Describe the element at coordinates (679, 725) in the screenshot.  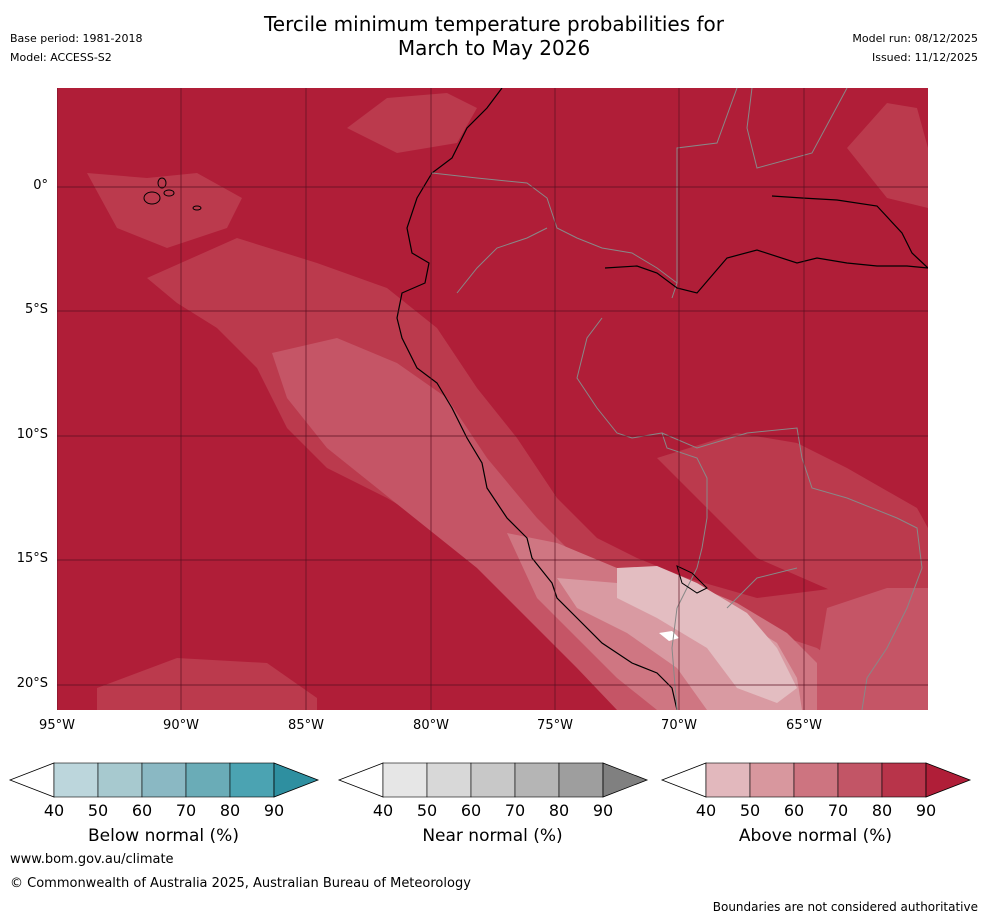
I see `longitude-label: 70°W` at that location.